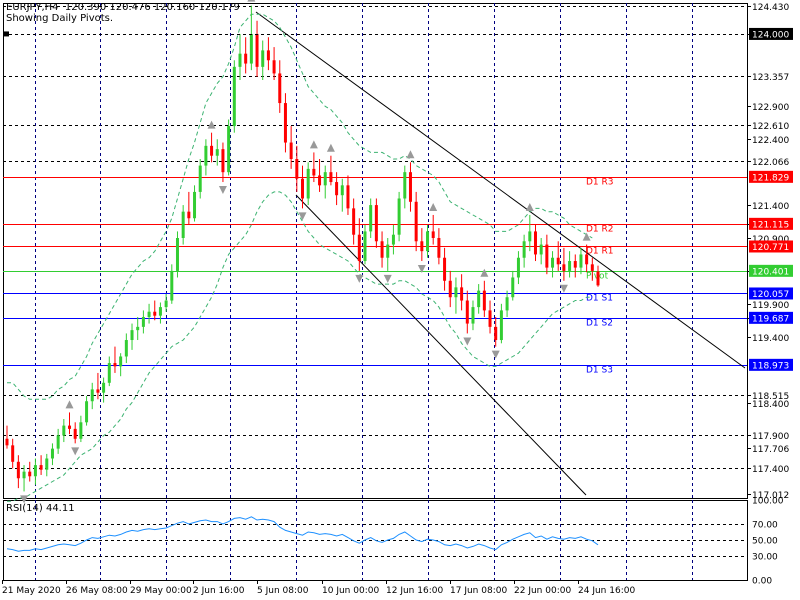  Describe the element at coordinates (219, 591) in the screenshot. I see `time-axis-label: 2 Jun 16:00` at that location.